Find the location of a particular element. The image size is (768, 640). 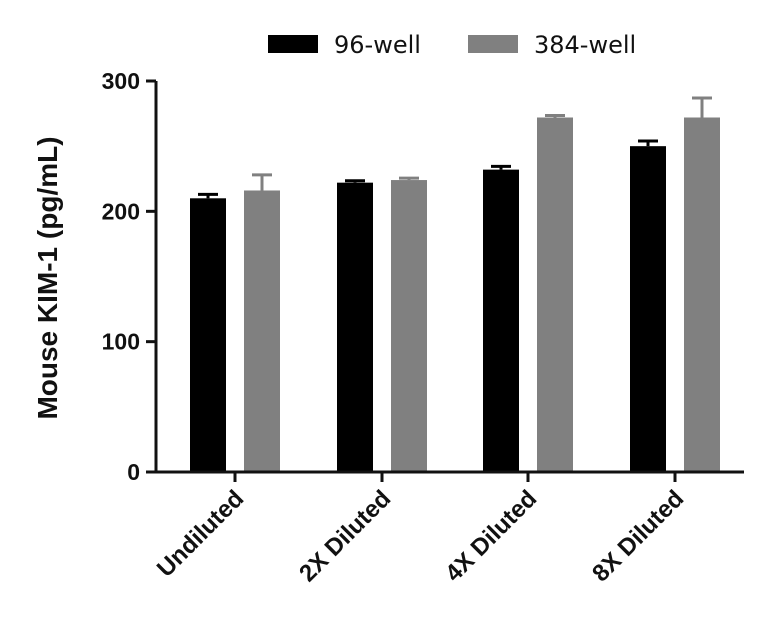

bar-384-well-4x-diluted is located at coordinates (555, 294).